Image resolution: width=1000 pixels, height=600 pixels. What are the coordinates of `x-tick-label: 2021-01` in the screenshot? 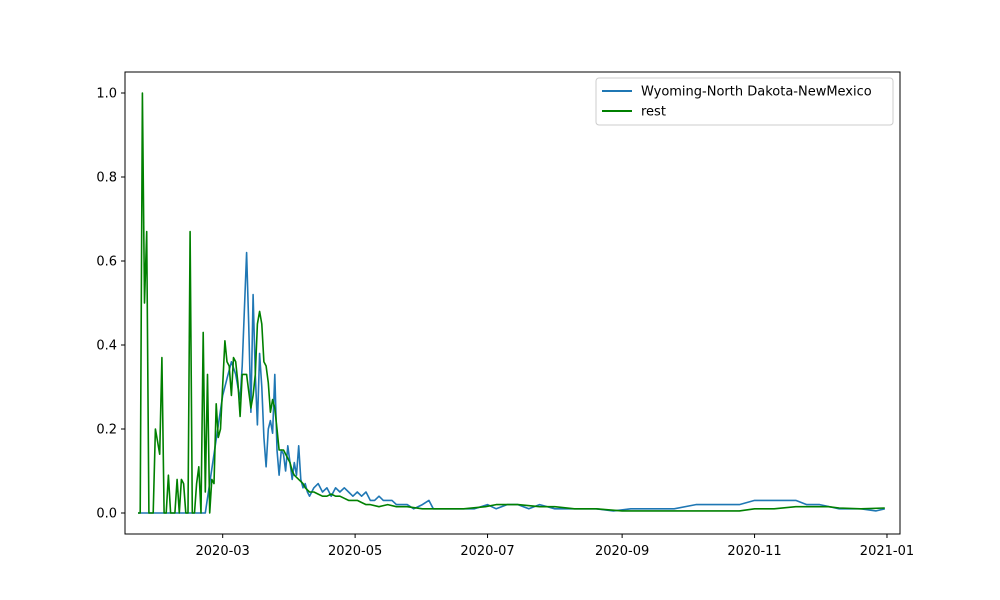 It's located at (887, 551).